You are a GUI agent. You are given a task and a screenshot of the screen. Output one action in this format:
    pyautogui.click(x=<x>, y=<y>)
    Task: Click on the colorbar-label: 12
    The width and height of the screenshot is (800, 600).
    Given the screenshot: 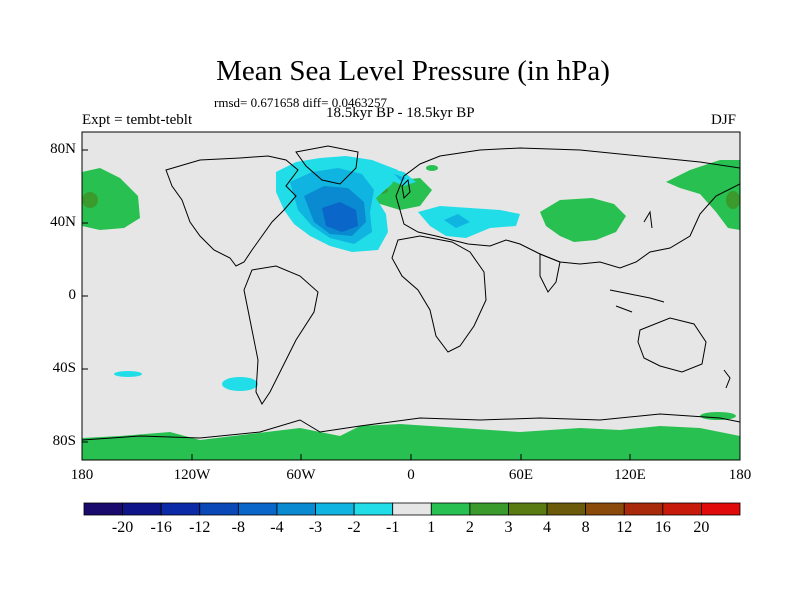 What is the action you would take?
    pyautogui.click(x=624, y=527)
    